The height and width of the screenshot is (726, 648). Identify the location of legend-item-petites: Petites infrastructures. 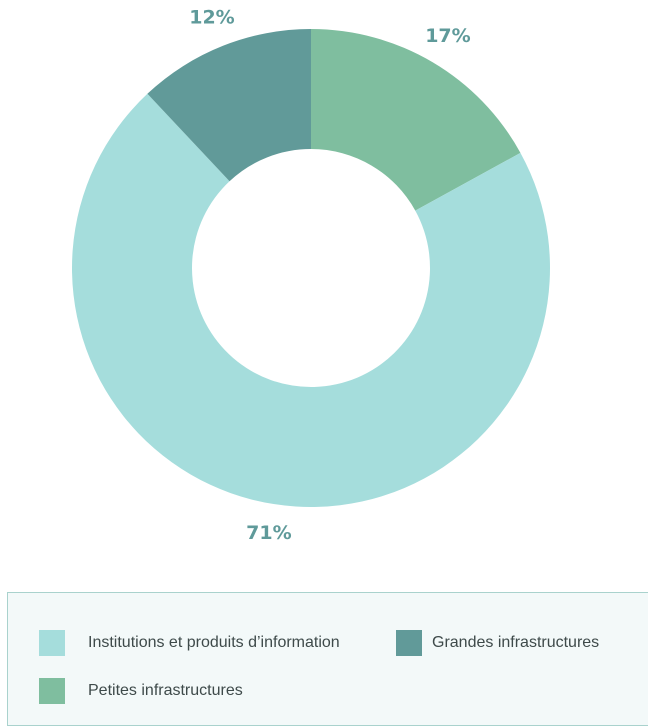
(141, 691).